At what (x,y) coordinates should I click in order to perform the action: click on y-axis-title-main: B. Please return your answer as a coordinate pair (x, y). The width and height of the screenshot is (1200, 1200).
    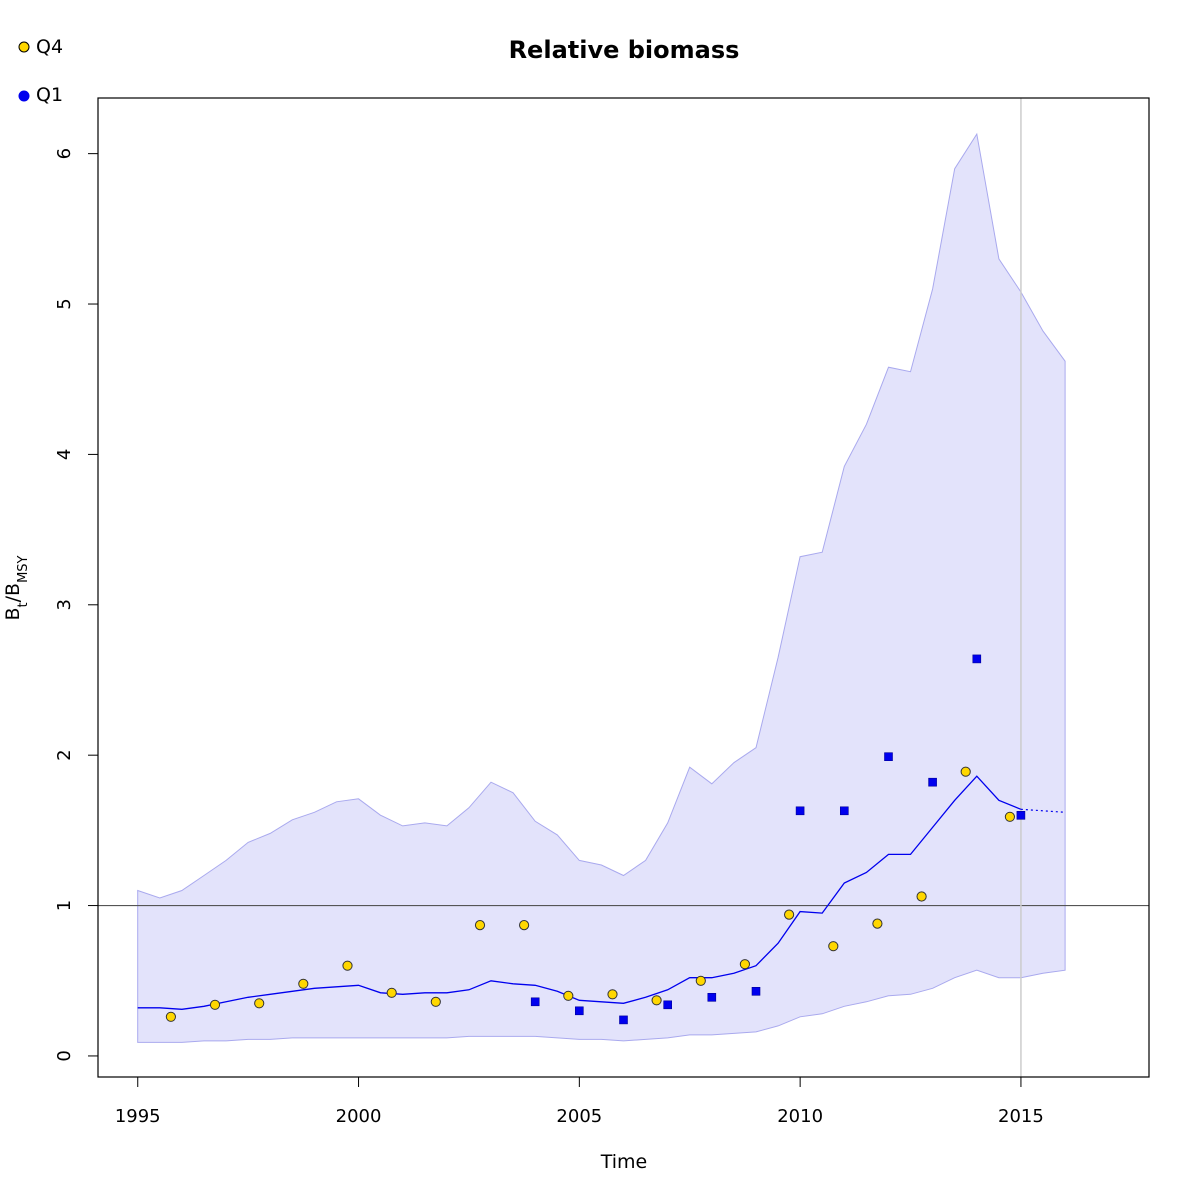
    Looking at the image, I should click on (13, 613).